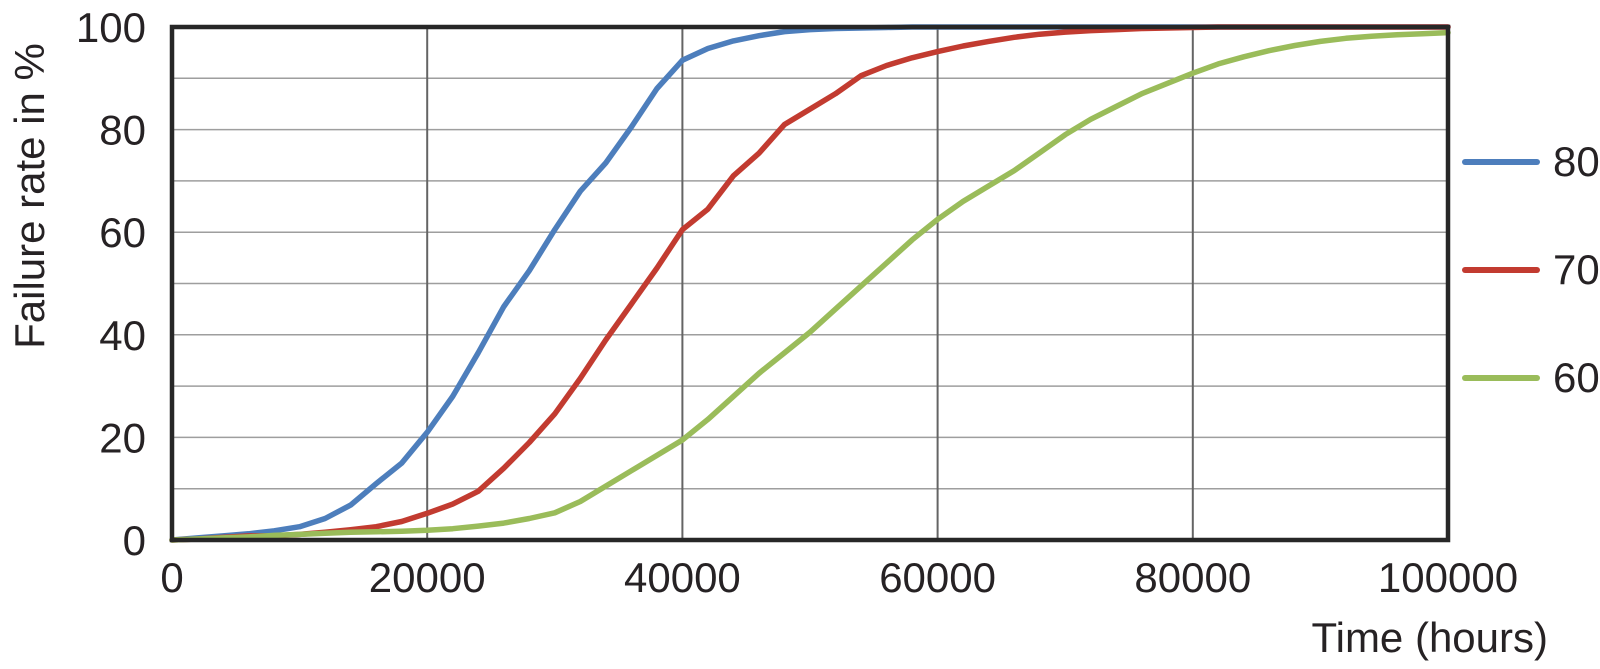 This screenshot has width=1600, height=669. What do you see at coordinates (1531, 220) in the screenshot?
I see `legend: 80 70 60` at bounding box center [1531, 220].